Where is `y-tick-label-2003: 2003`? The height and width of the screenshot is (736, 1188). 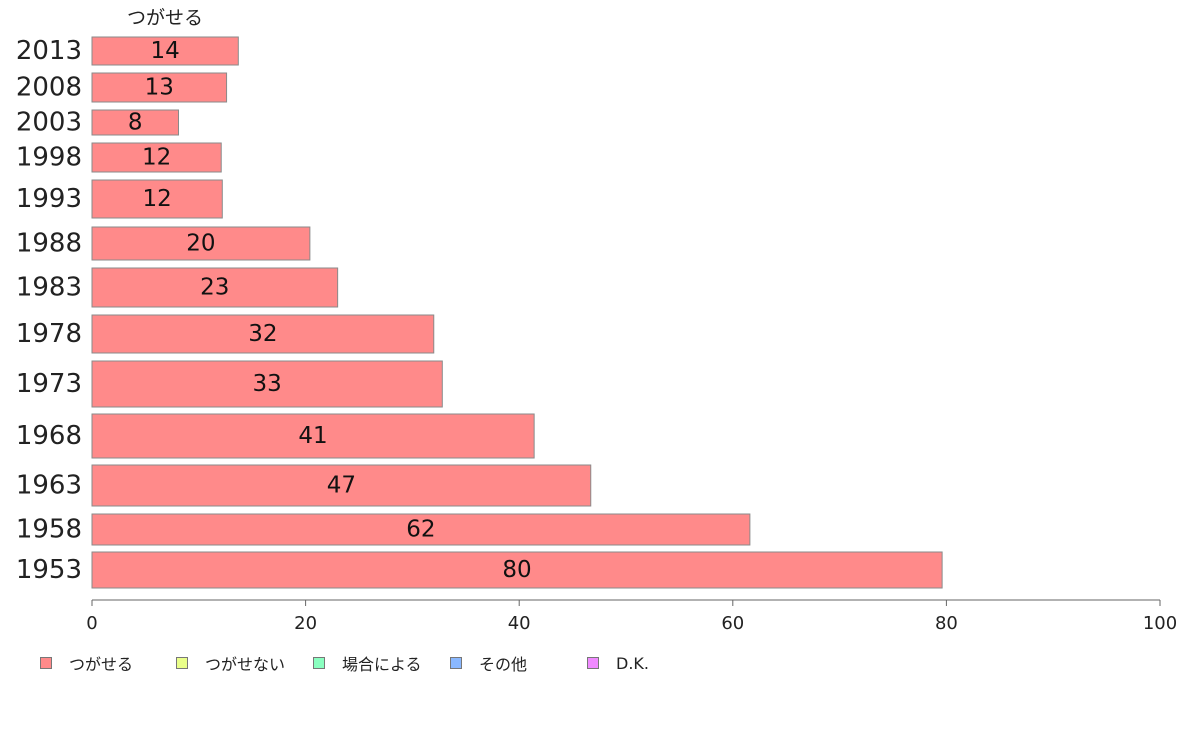 y-tick-label-2003: 2003 is located at coordinates (49, 123).